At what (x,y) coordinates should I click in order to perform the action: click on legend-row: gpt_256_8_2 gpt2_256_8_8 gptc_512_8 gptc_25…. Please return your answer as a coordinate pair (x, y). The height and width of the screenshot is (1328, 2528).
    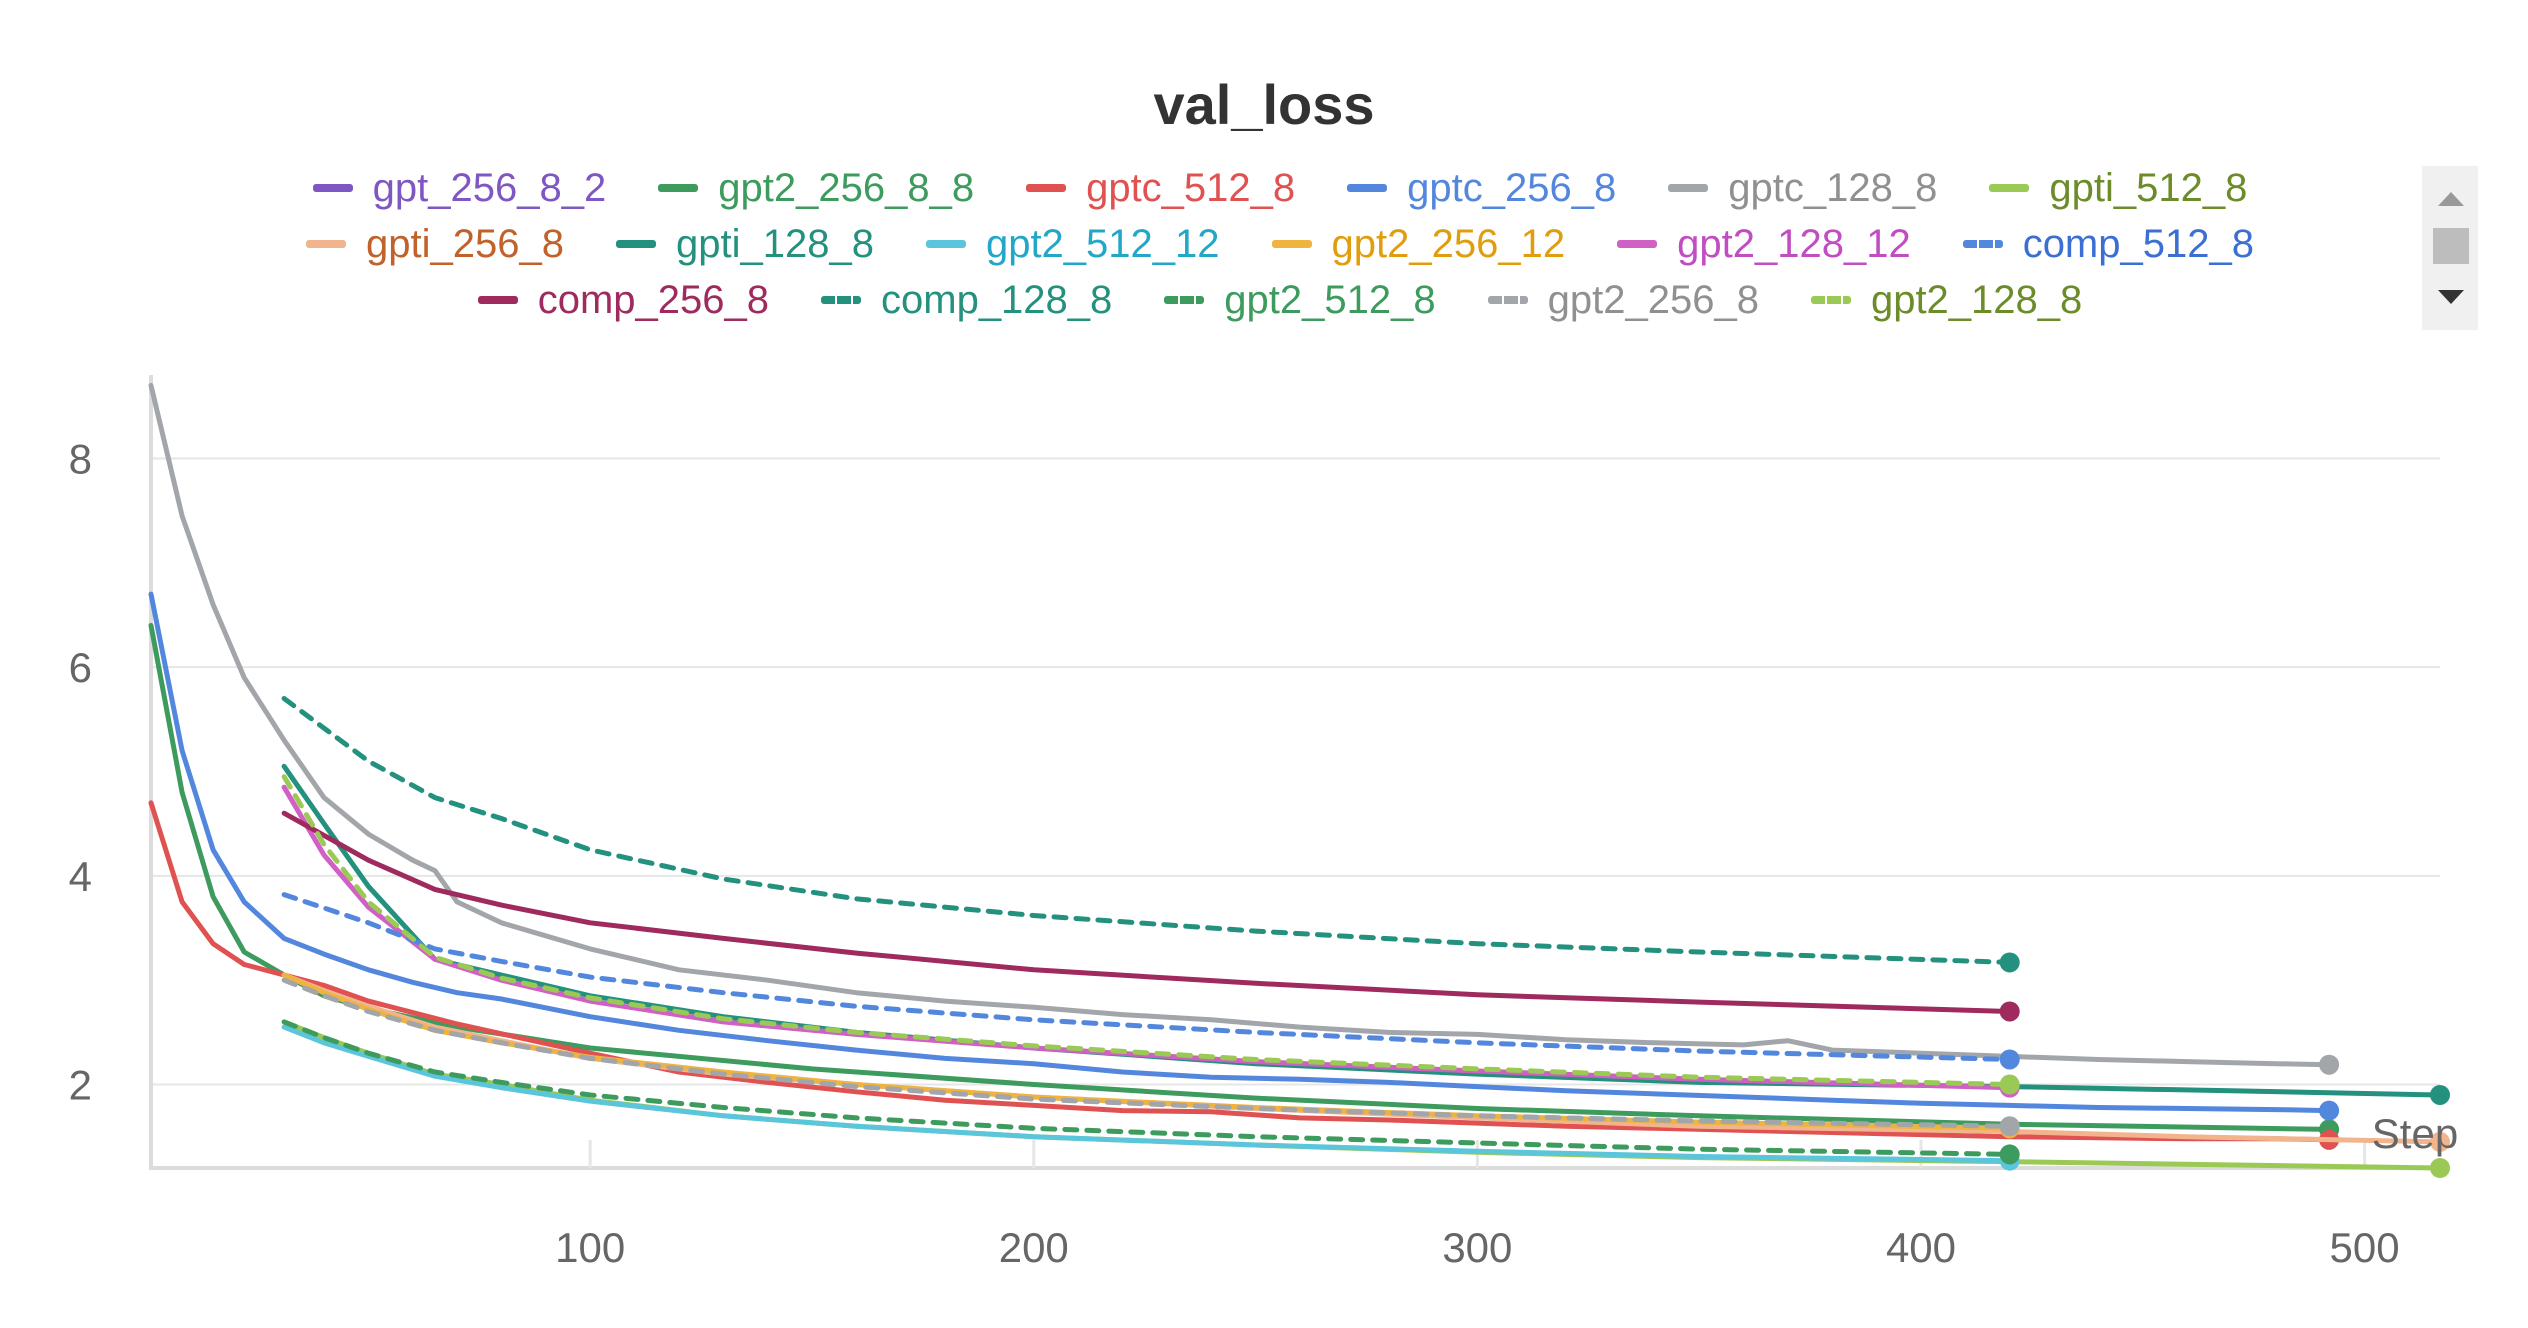
    Looking at the image, I should click on (1280, 188).